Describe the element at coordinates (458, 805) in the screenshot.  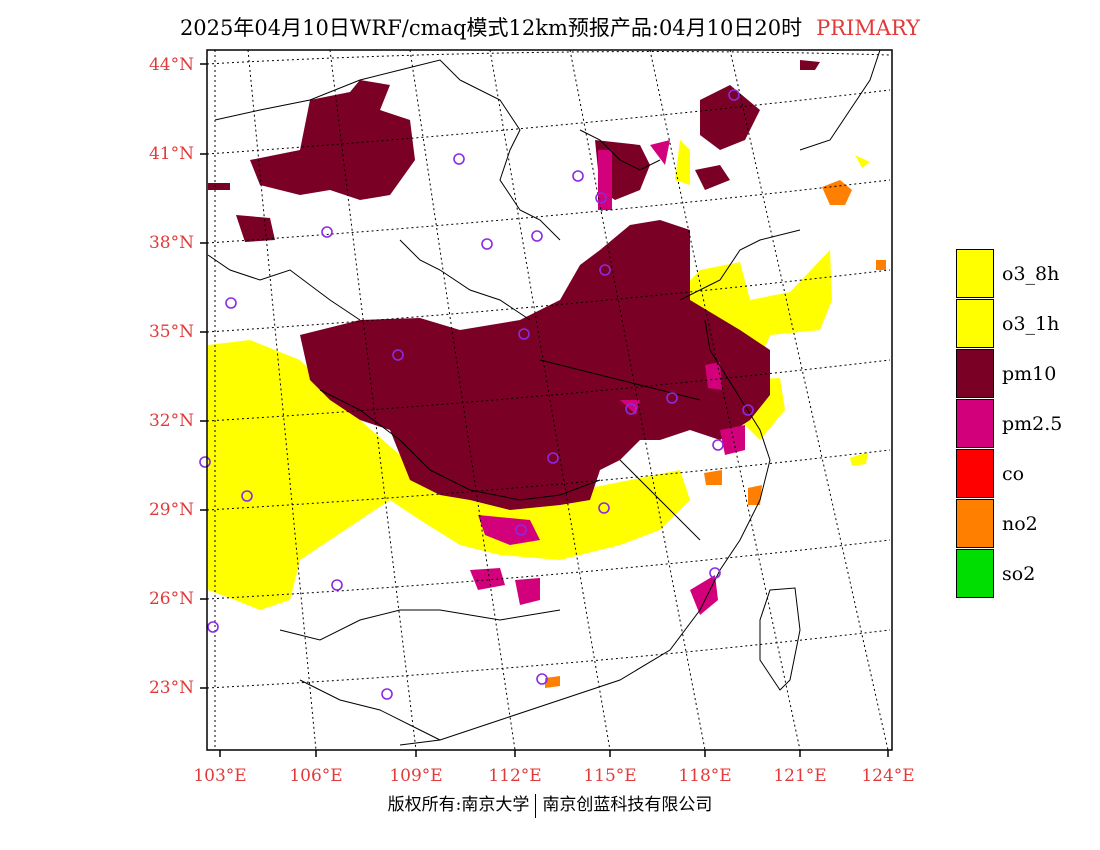
I see `copyright-owner: 版权所有:南京大学` at that location.